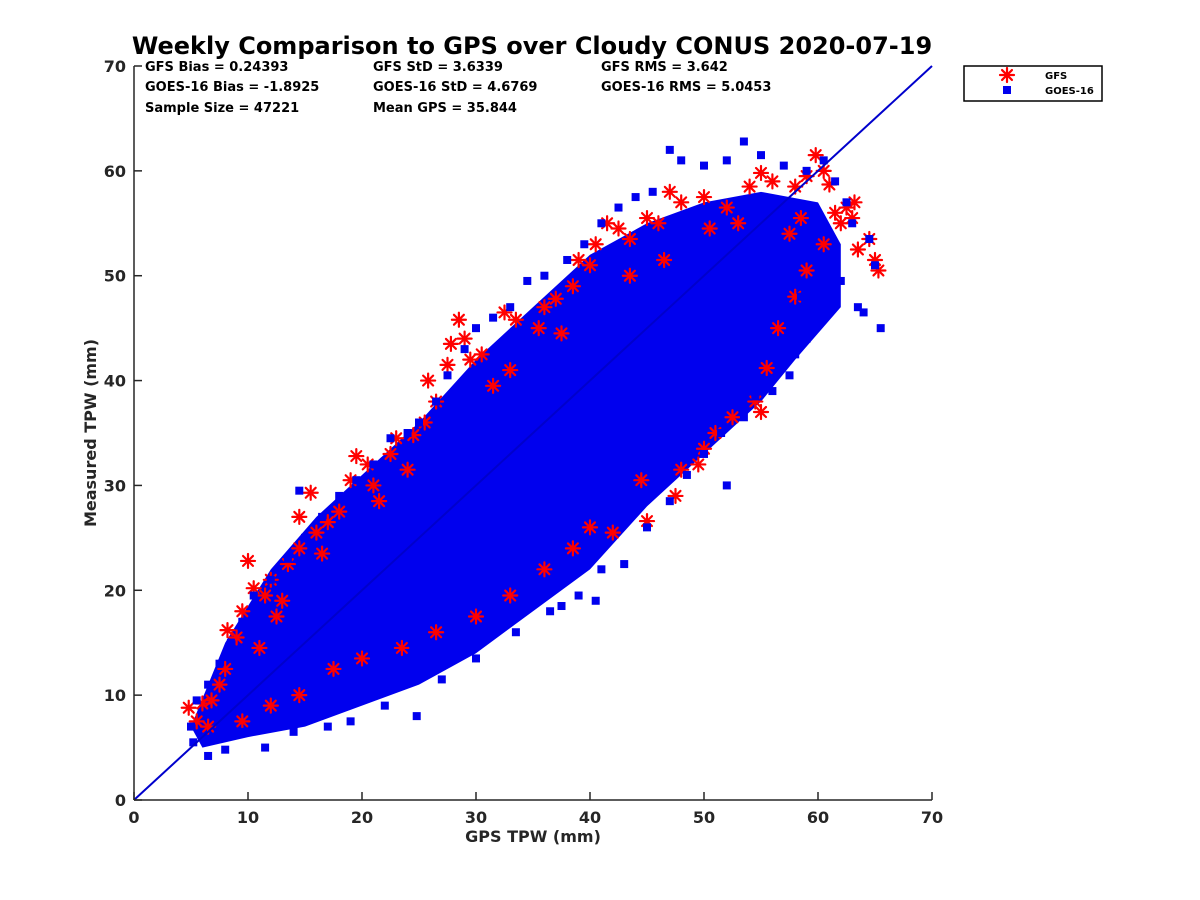  I want to click on legend-gfs-label: GFS, so click(1056, 76).